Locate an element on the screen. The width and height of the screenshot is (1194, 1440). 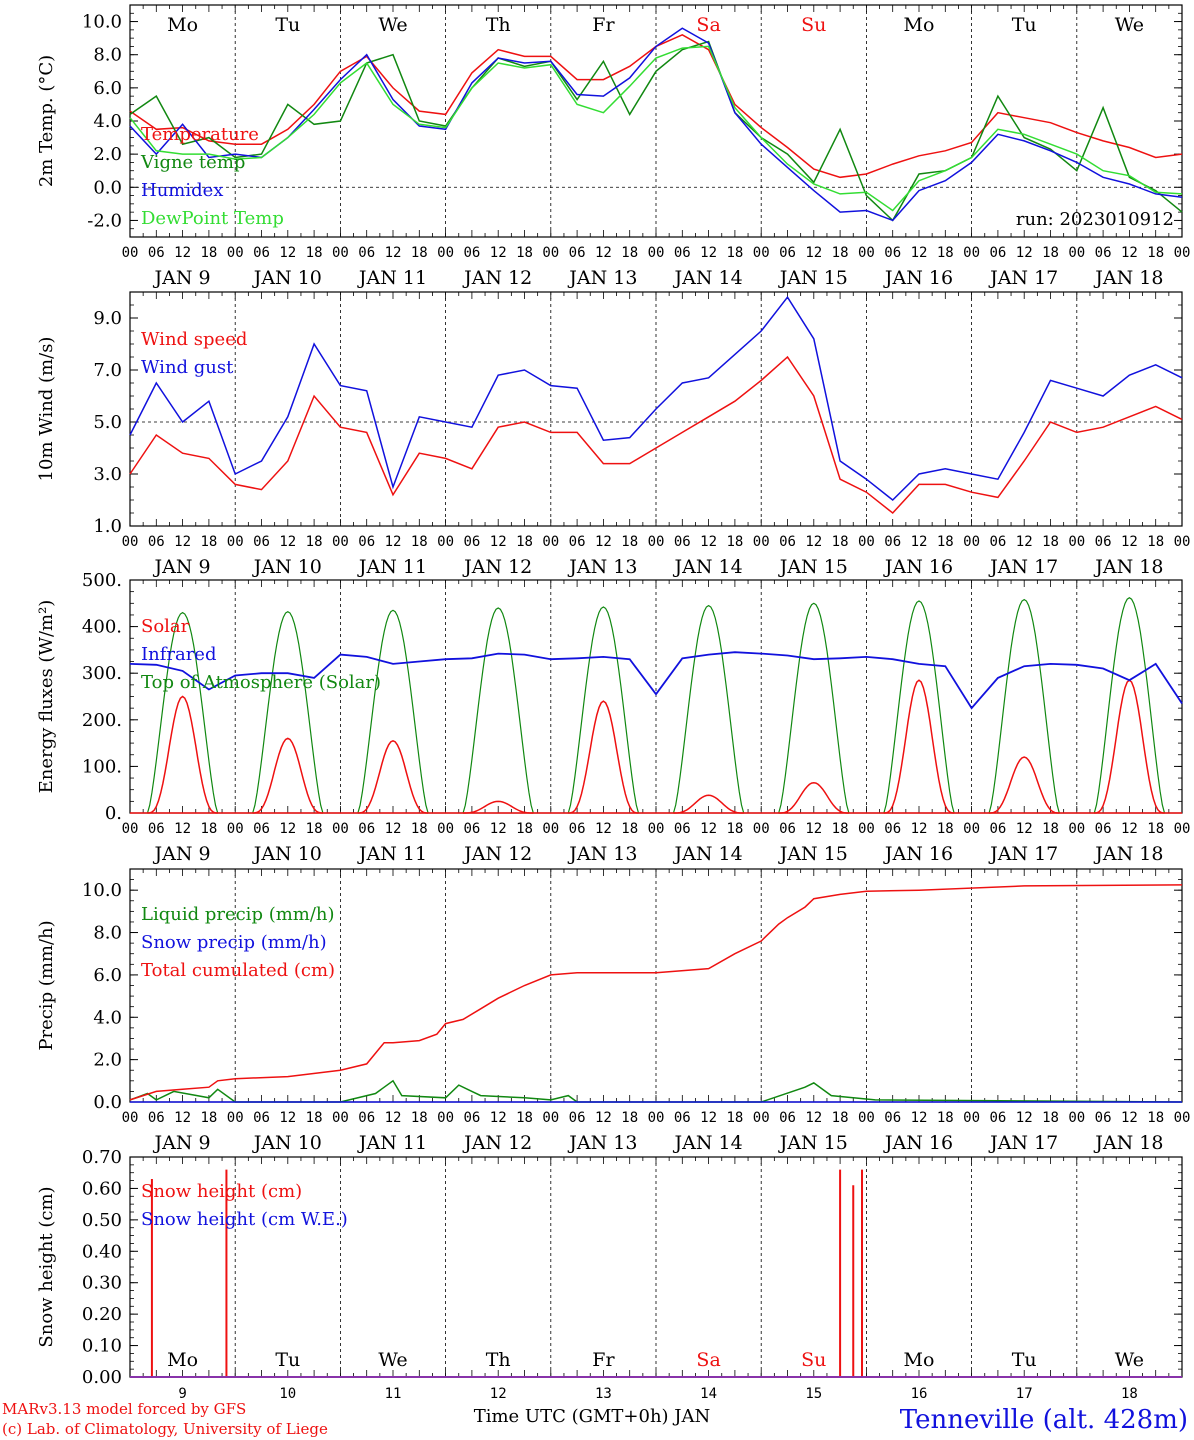
run-label: run: 2023010912 is located at coordinates (1095, 219).